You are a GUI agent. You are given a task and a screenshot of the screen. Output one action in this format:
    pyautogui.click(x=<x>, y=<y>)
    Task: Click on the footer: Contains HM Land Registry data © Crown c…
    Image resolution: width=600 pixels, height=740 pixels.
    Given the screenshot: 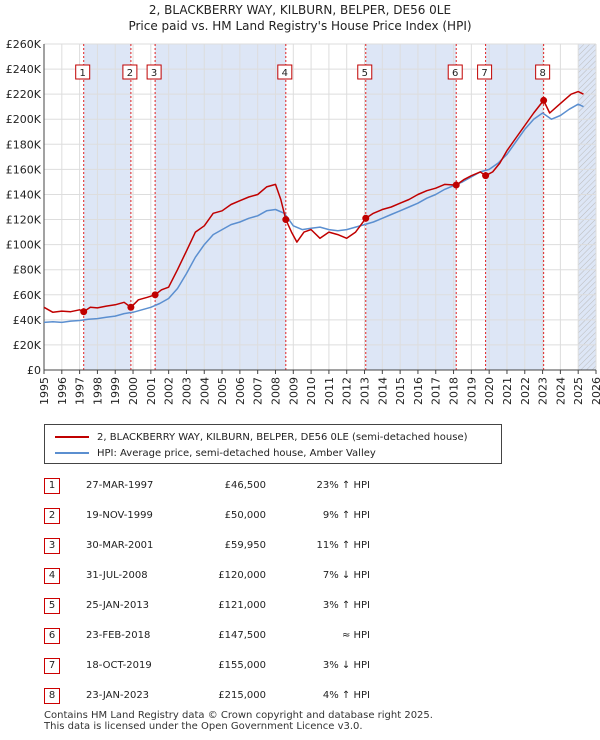 What is the action you would take?
    pyautogui.click(x=238, y=721)
    